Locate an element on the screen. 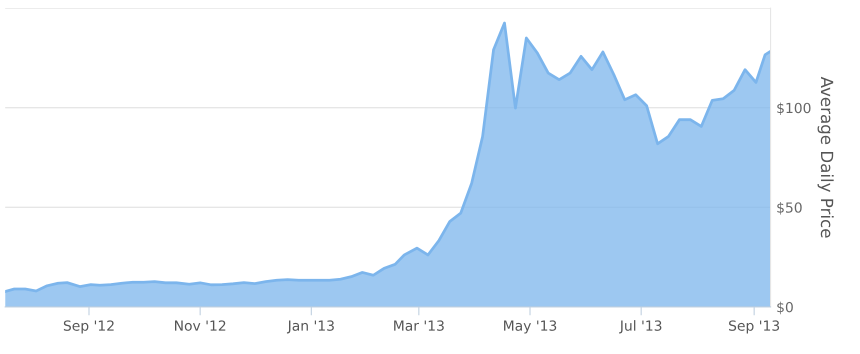 This screenshot has width=860, height=354. x-tick-label: Jul '13 is located at coordinates (640, 327).